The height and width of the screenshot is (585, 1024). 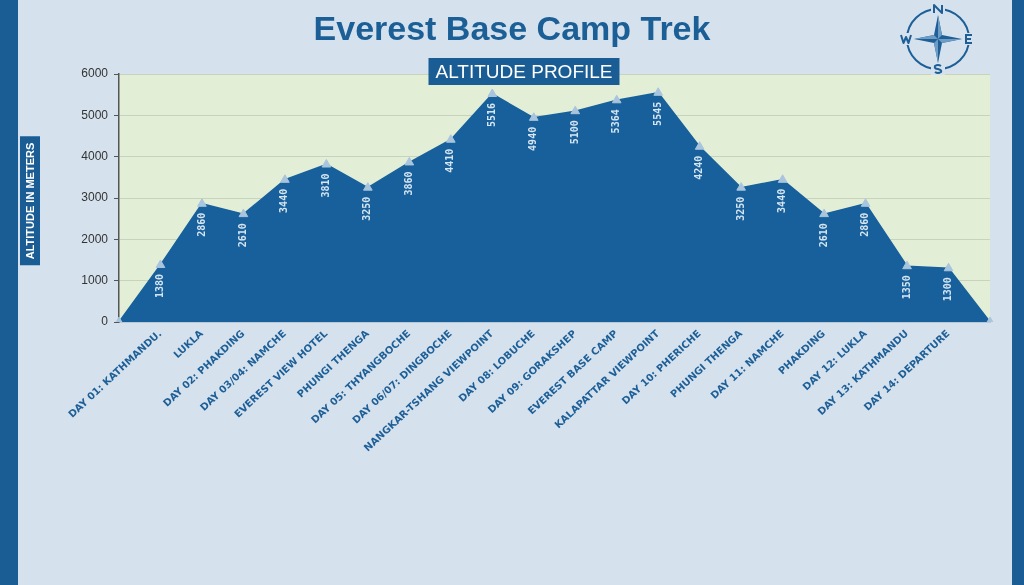 I want to click on data-label: 5364, so click(x=616, y=121).